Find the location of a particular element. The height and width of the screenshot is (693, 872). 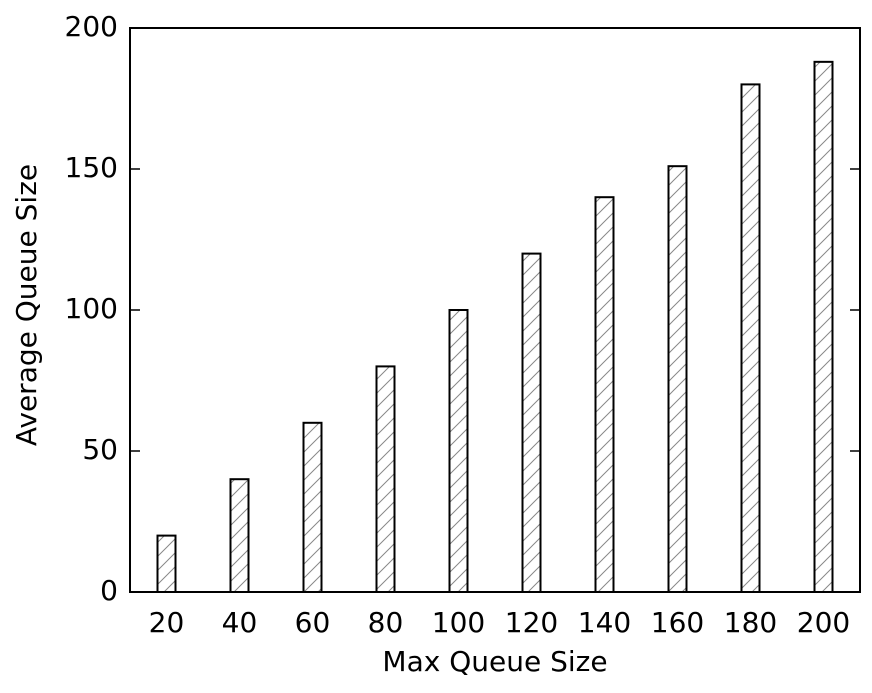

x-tick-label: 60 is located at coordinates (313, 622).